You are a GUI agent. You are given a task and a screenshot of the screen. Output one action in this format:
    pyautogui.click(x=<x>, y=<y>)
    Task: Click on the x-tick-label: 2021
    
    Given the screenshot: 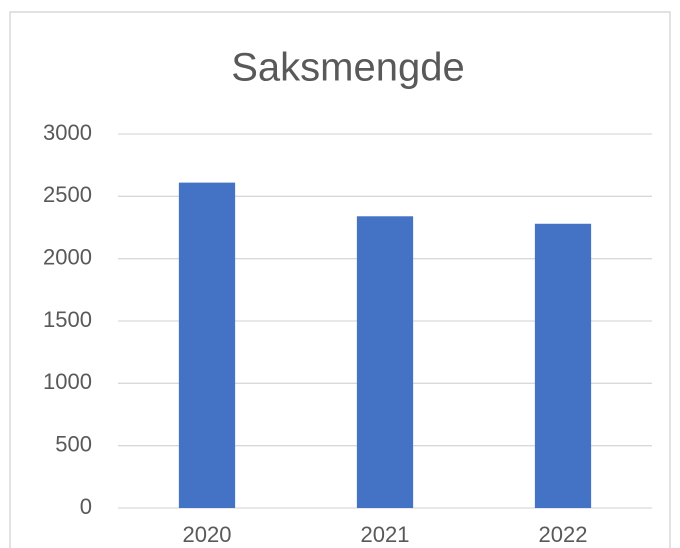 What is the action you would take?
    pyautogui.click(x=385, y=534)
    